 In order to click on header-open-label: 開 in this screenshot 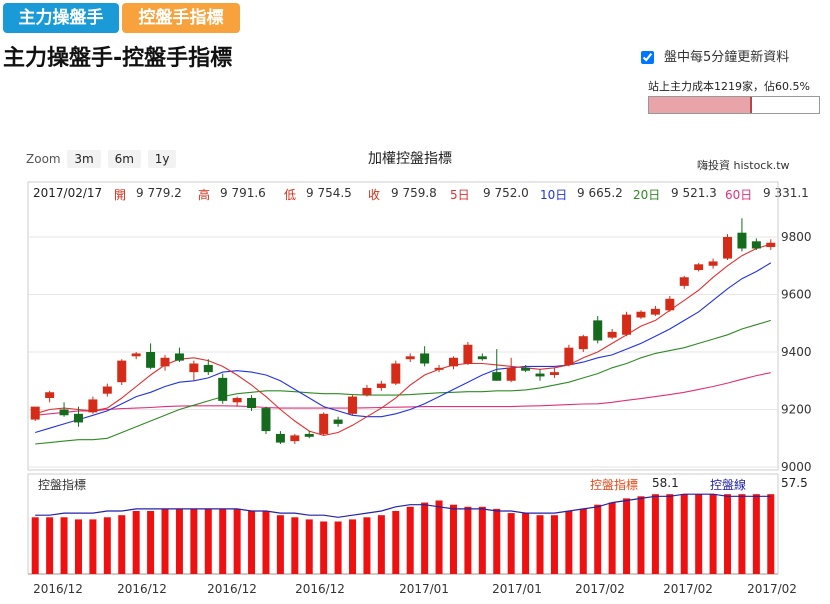, I will do `click(120, 195)`.